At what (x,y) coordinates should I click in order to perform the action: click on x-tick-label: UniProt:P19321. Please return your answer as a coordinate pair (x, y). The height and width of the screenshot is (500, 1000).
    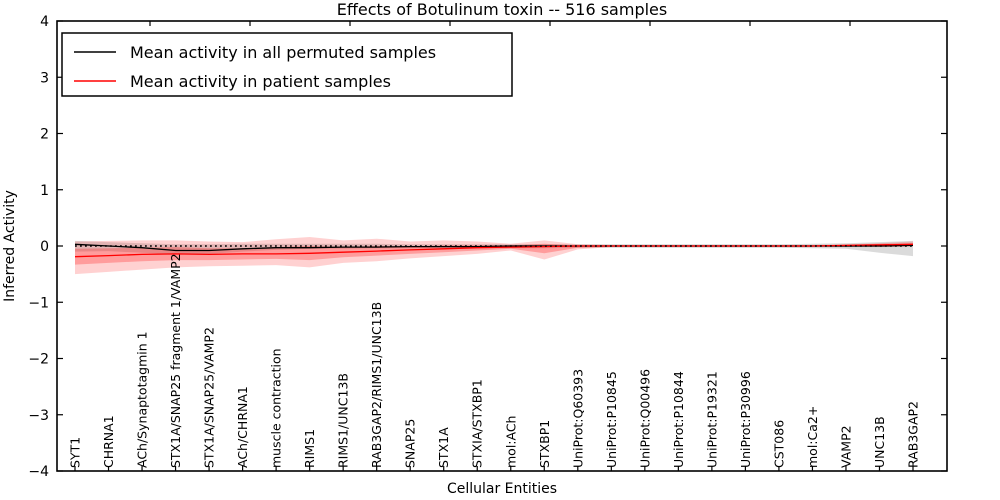
    Looking at the image, I should click on (711, 419).